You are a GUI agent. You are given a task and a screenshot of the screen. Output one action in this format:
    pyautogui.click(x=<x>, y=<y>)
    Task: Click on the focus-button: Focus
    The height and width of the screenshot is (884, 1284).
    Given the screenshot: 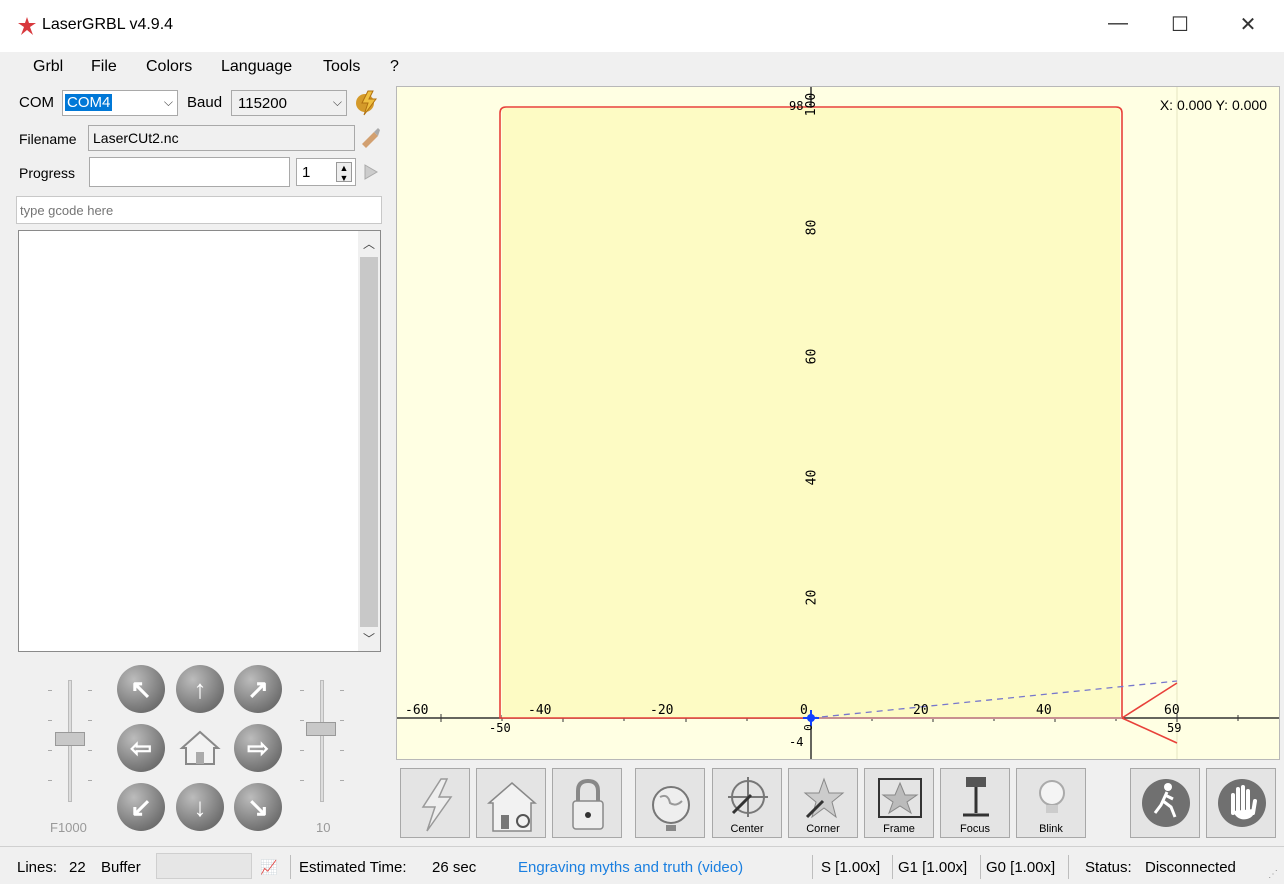 What is the action you would take?
    pyautogui.click(x=975, y=803)
    